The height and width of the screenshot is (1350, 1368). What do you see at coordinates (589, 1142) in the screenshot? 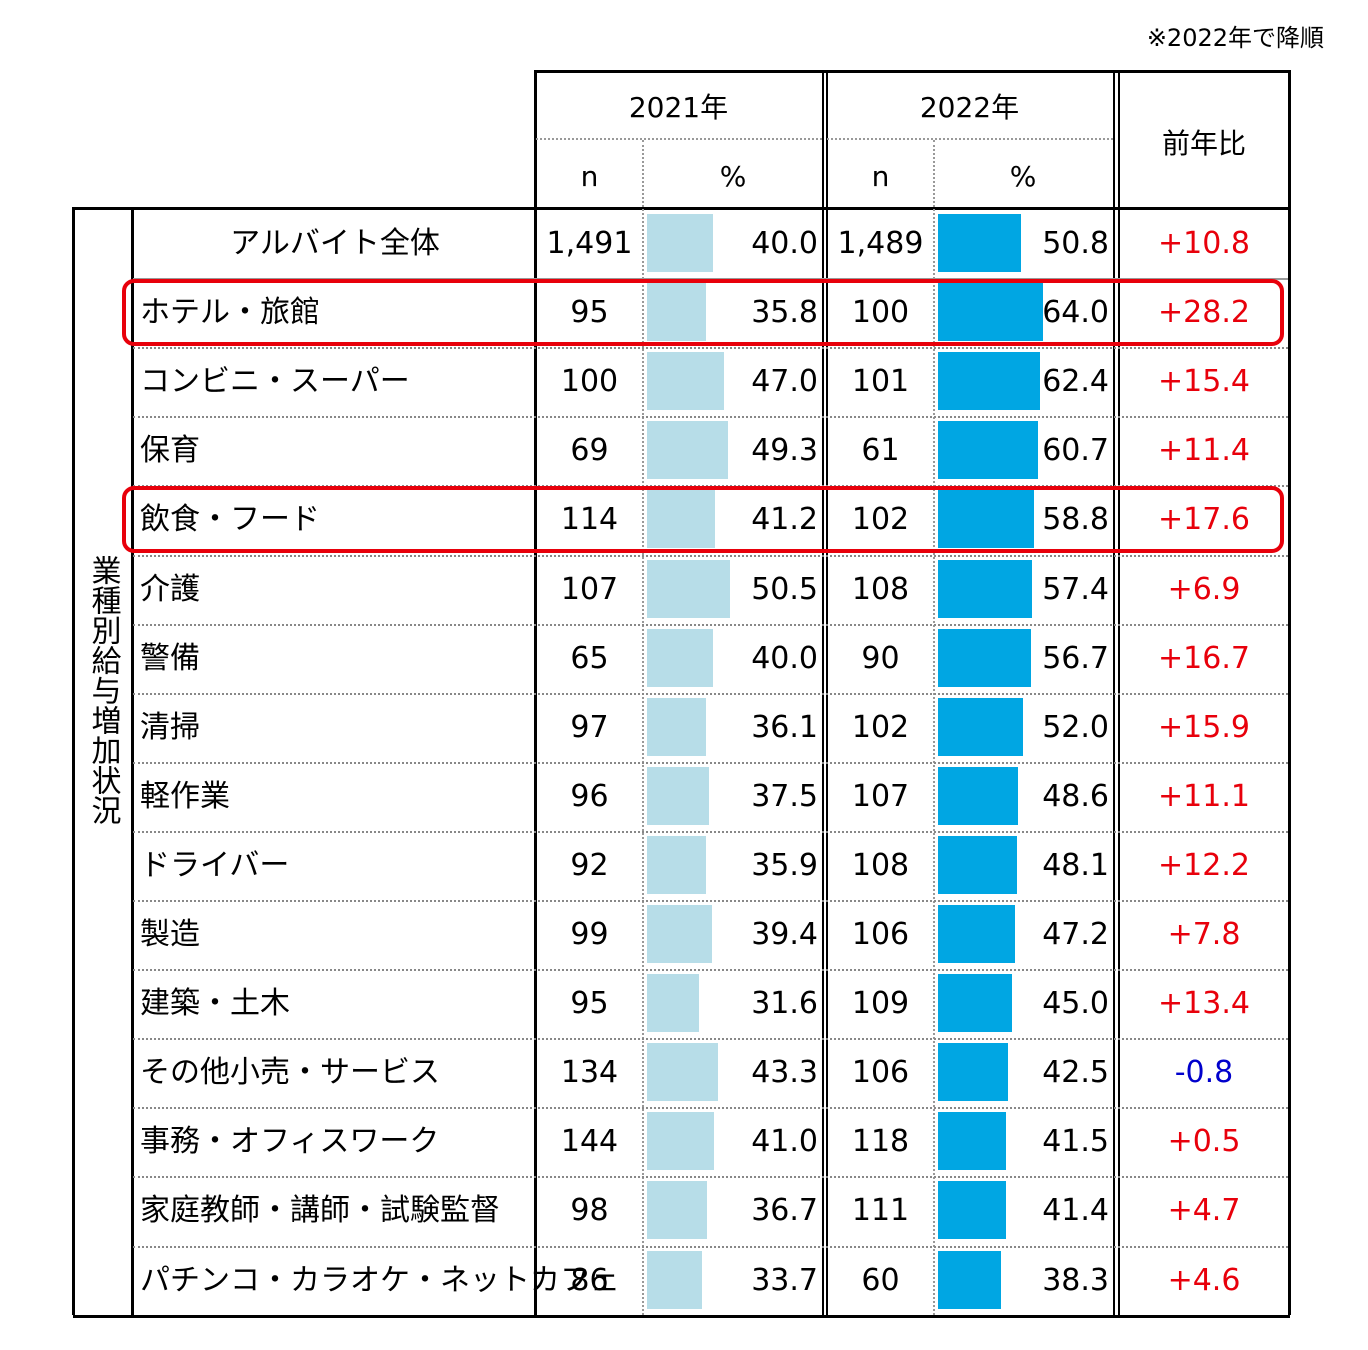
I see `n-2021: 144` at bounding box center [589, 1142].